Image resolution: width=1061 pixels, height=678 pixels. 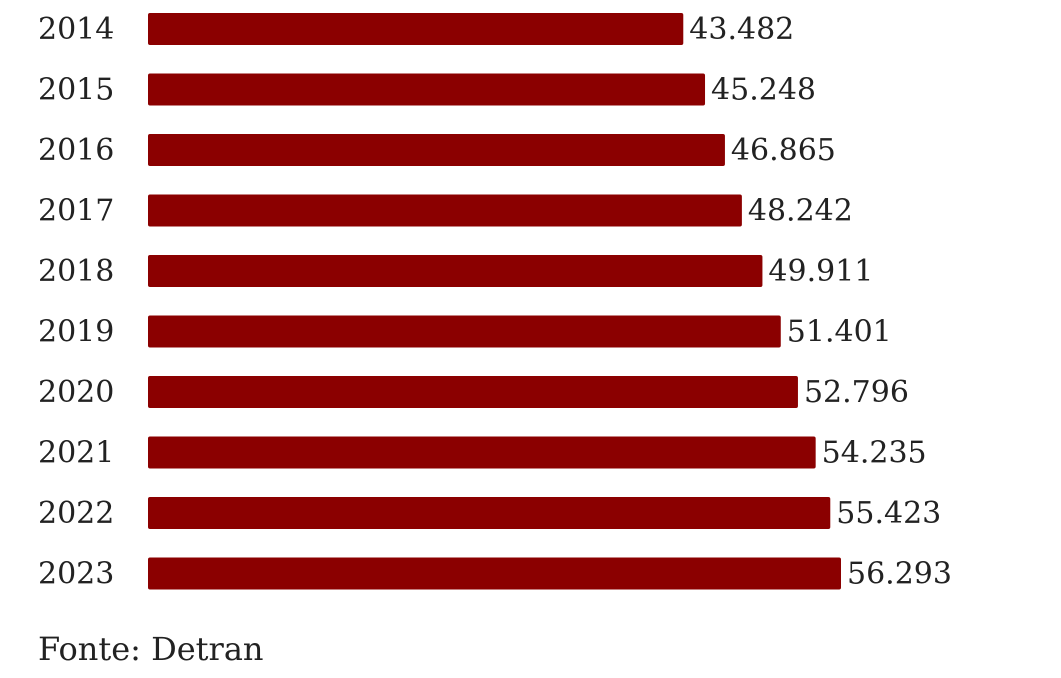 What do you see at coordinates (76, 211) in the screenshot?
I see `category-label-2017: 2017` at bounding box center [76, 211].